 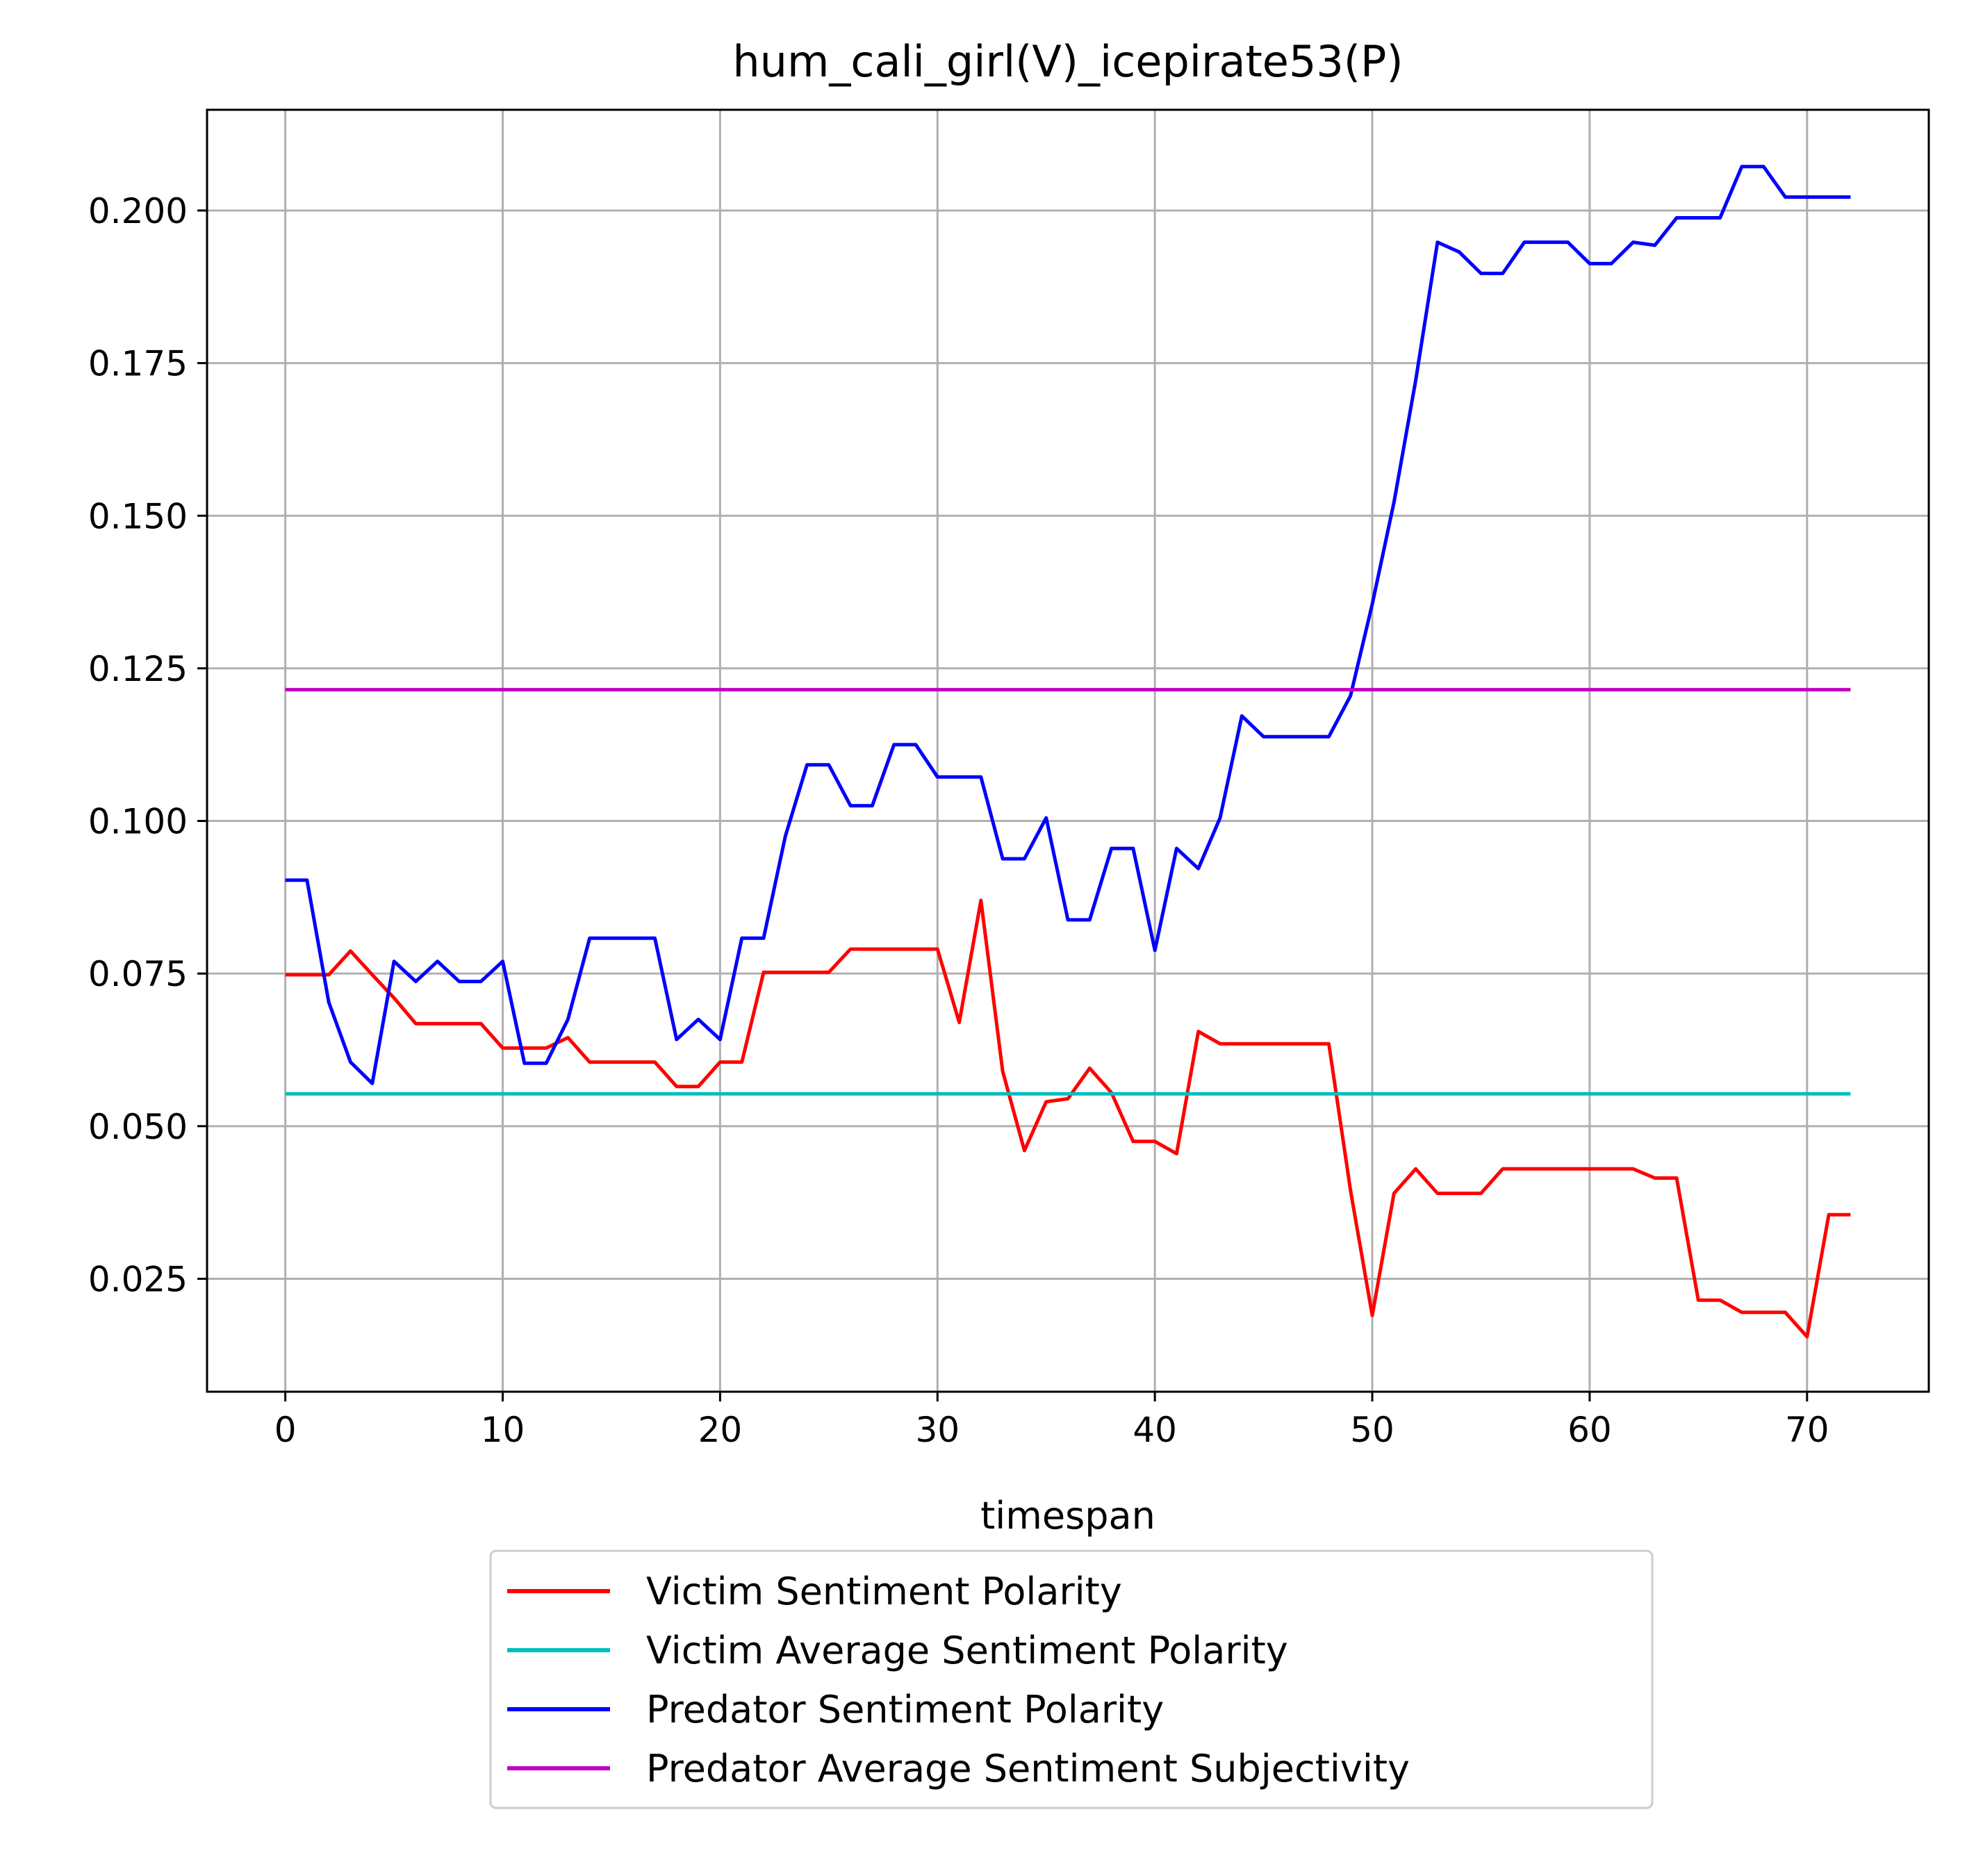 I want to click on x-axis-label: timespan, so click(x=1068, y=1516).